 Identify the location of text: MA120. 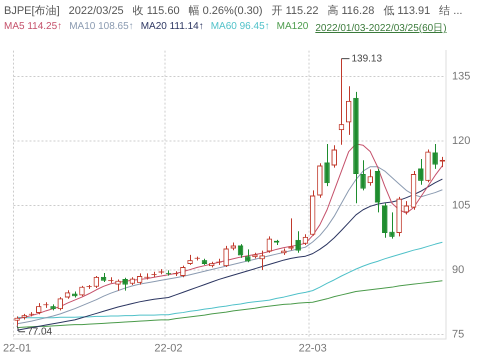
(292, 27).